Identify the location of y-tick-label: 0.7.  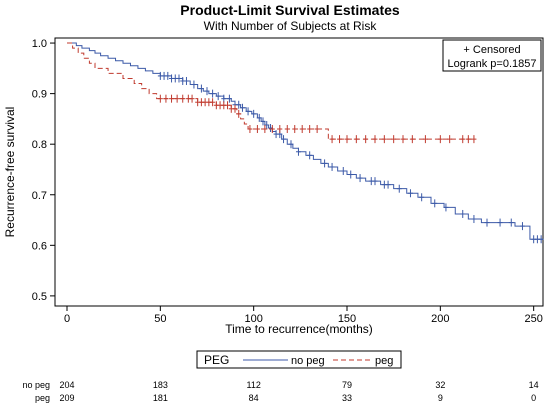
(39, 196).